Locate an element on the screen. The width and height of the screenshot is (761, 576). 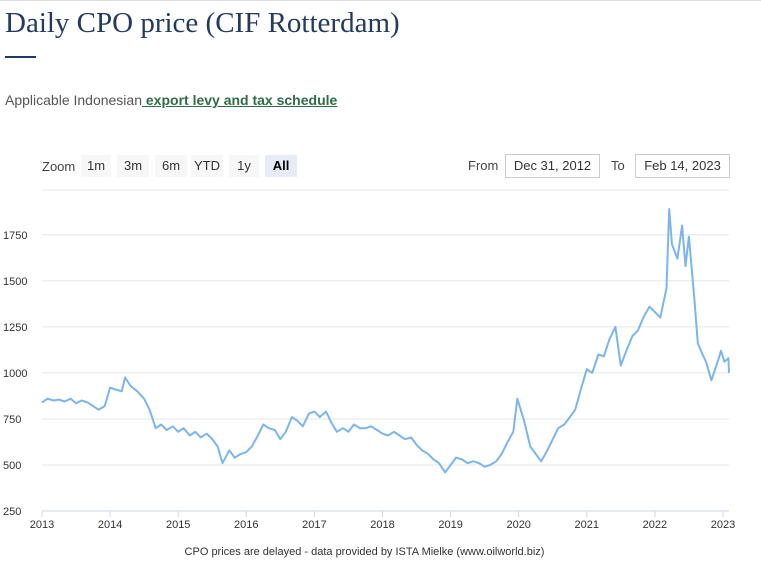
zoom-label: Zoom is located at coordinates (59, 166).